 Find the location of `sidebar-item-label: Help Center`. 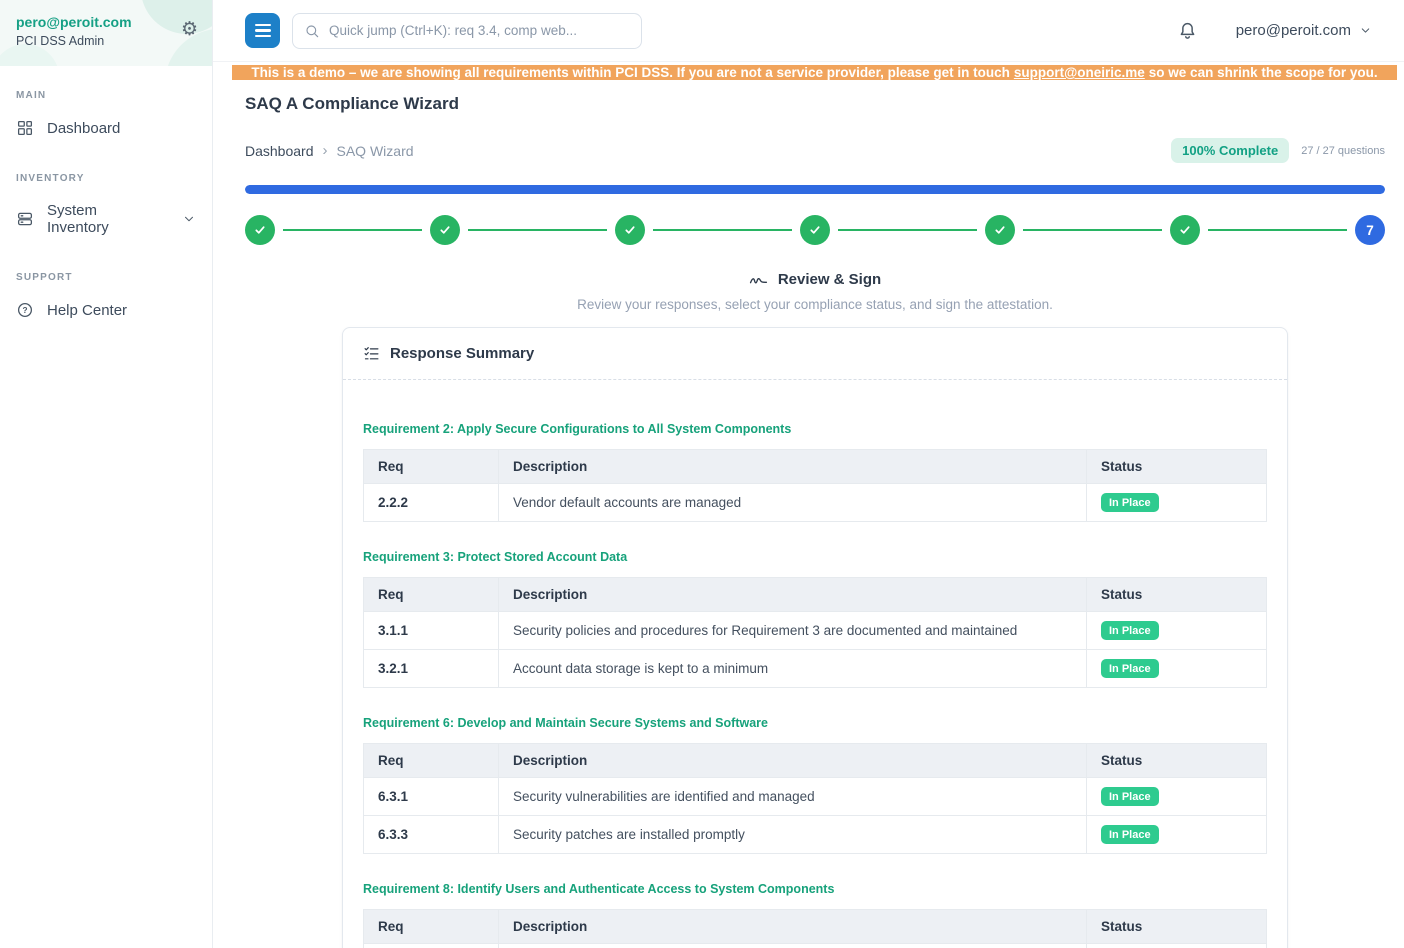

sidebar-item-label: Help Center is located at coordinates (87, 310).